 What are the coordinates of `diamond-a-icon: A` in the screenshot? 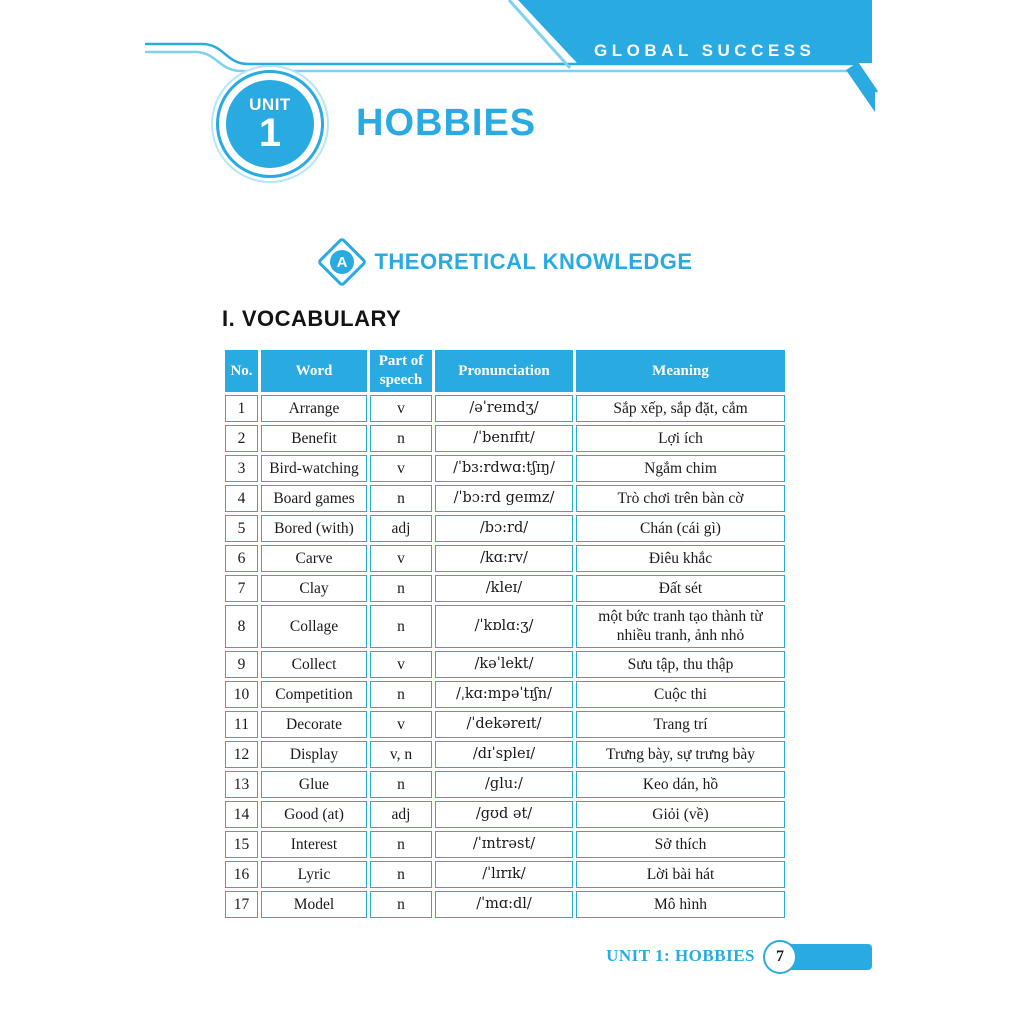 It's located at (342, 262).